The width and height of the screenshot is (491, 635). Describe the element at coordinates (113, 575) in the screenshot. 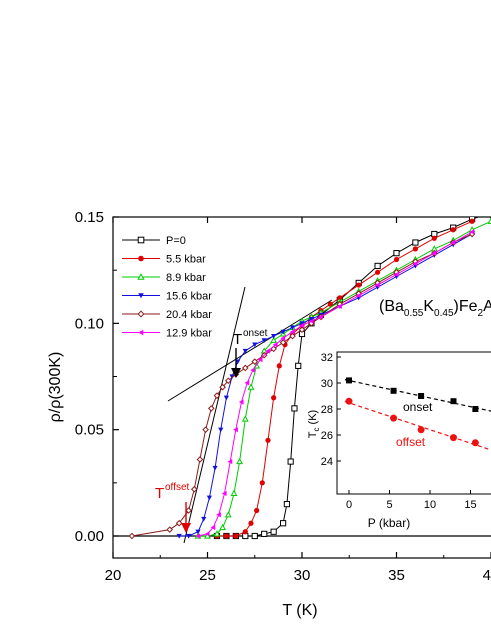

I see `x-tick-label: 20` at that location.